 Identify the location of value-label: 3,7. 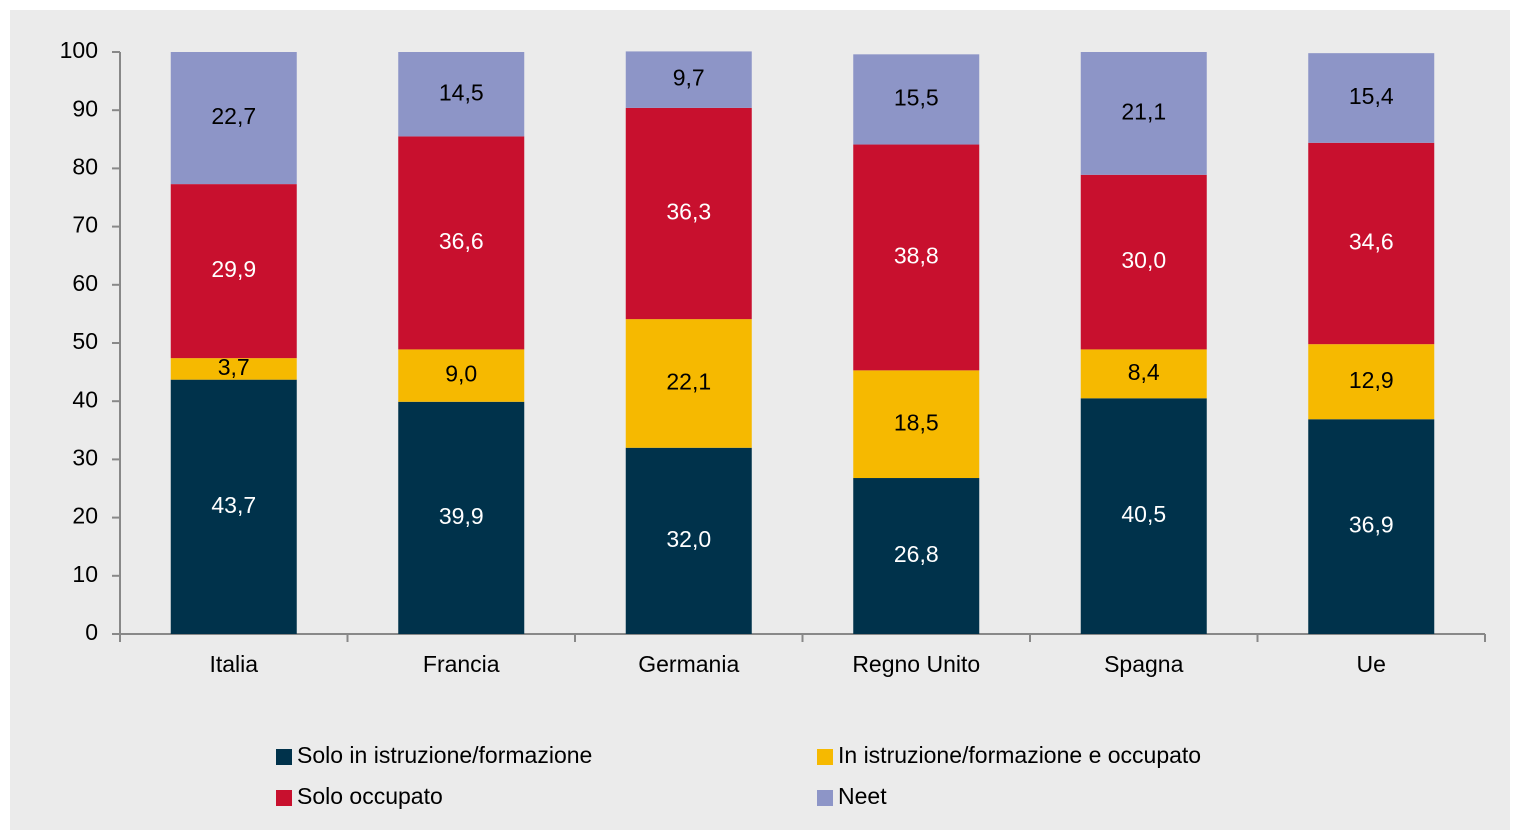
(234, 367).